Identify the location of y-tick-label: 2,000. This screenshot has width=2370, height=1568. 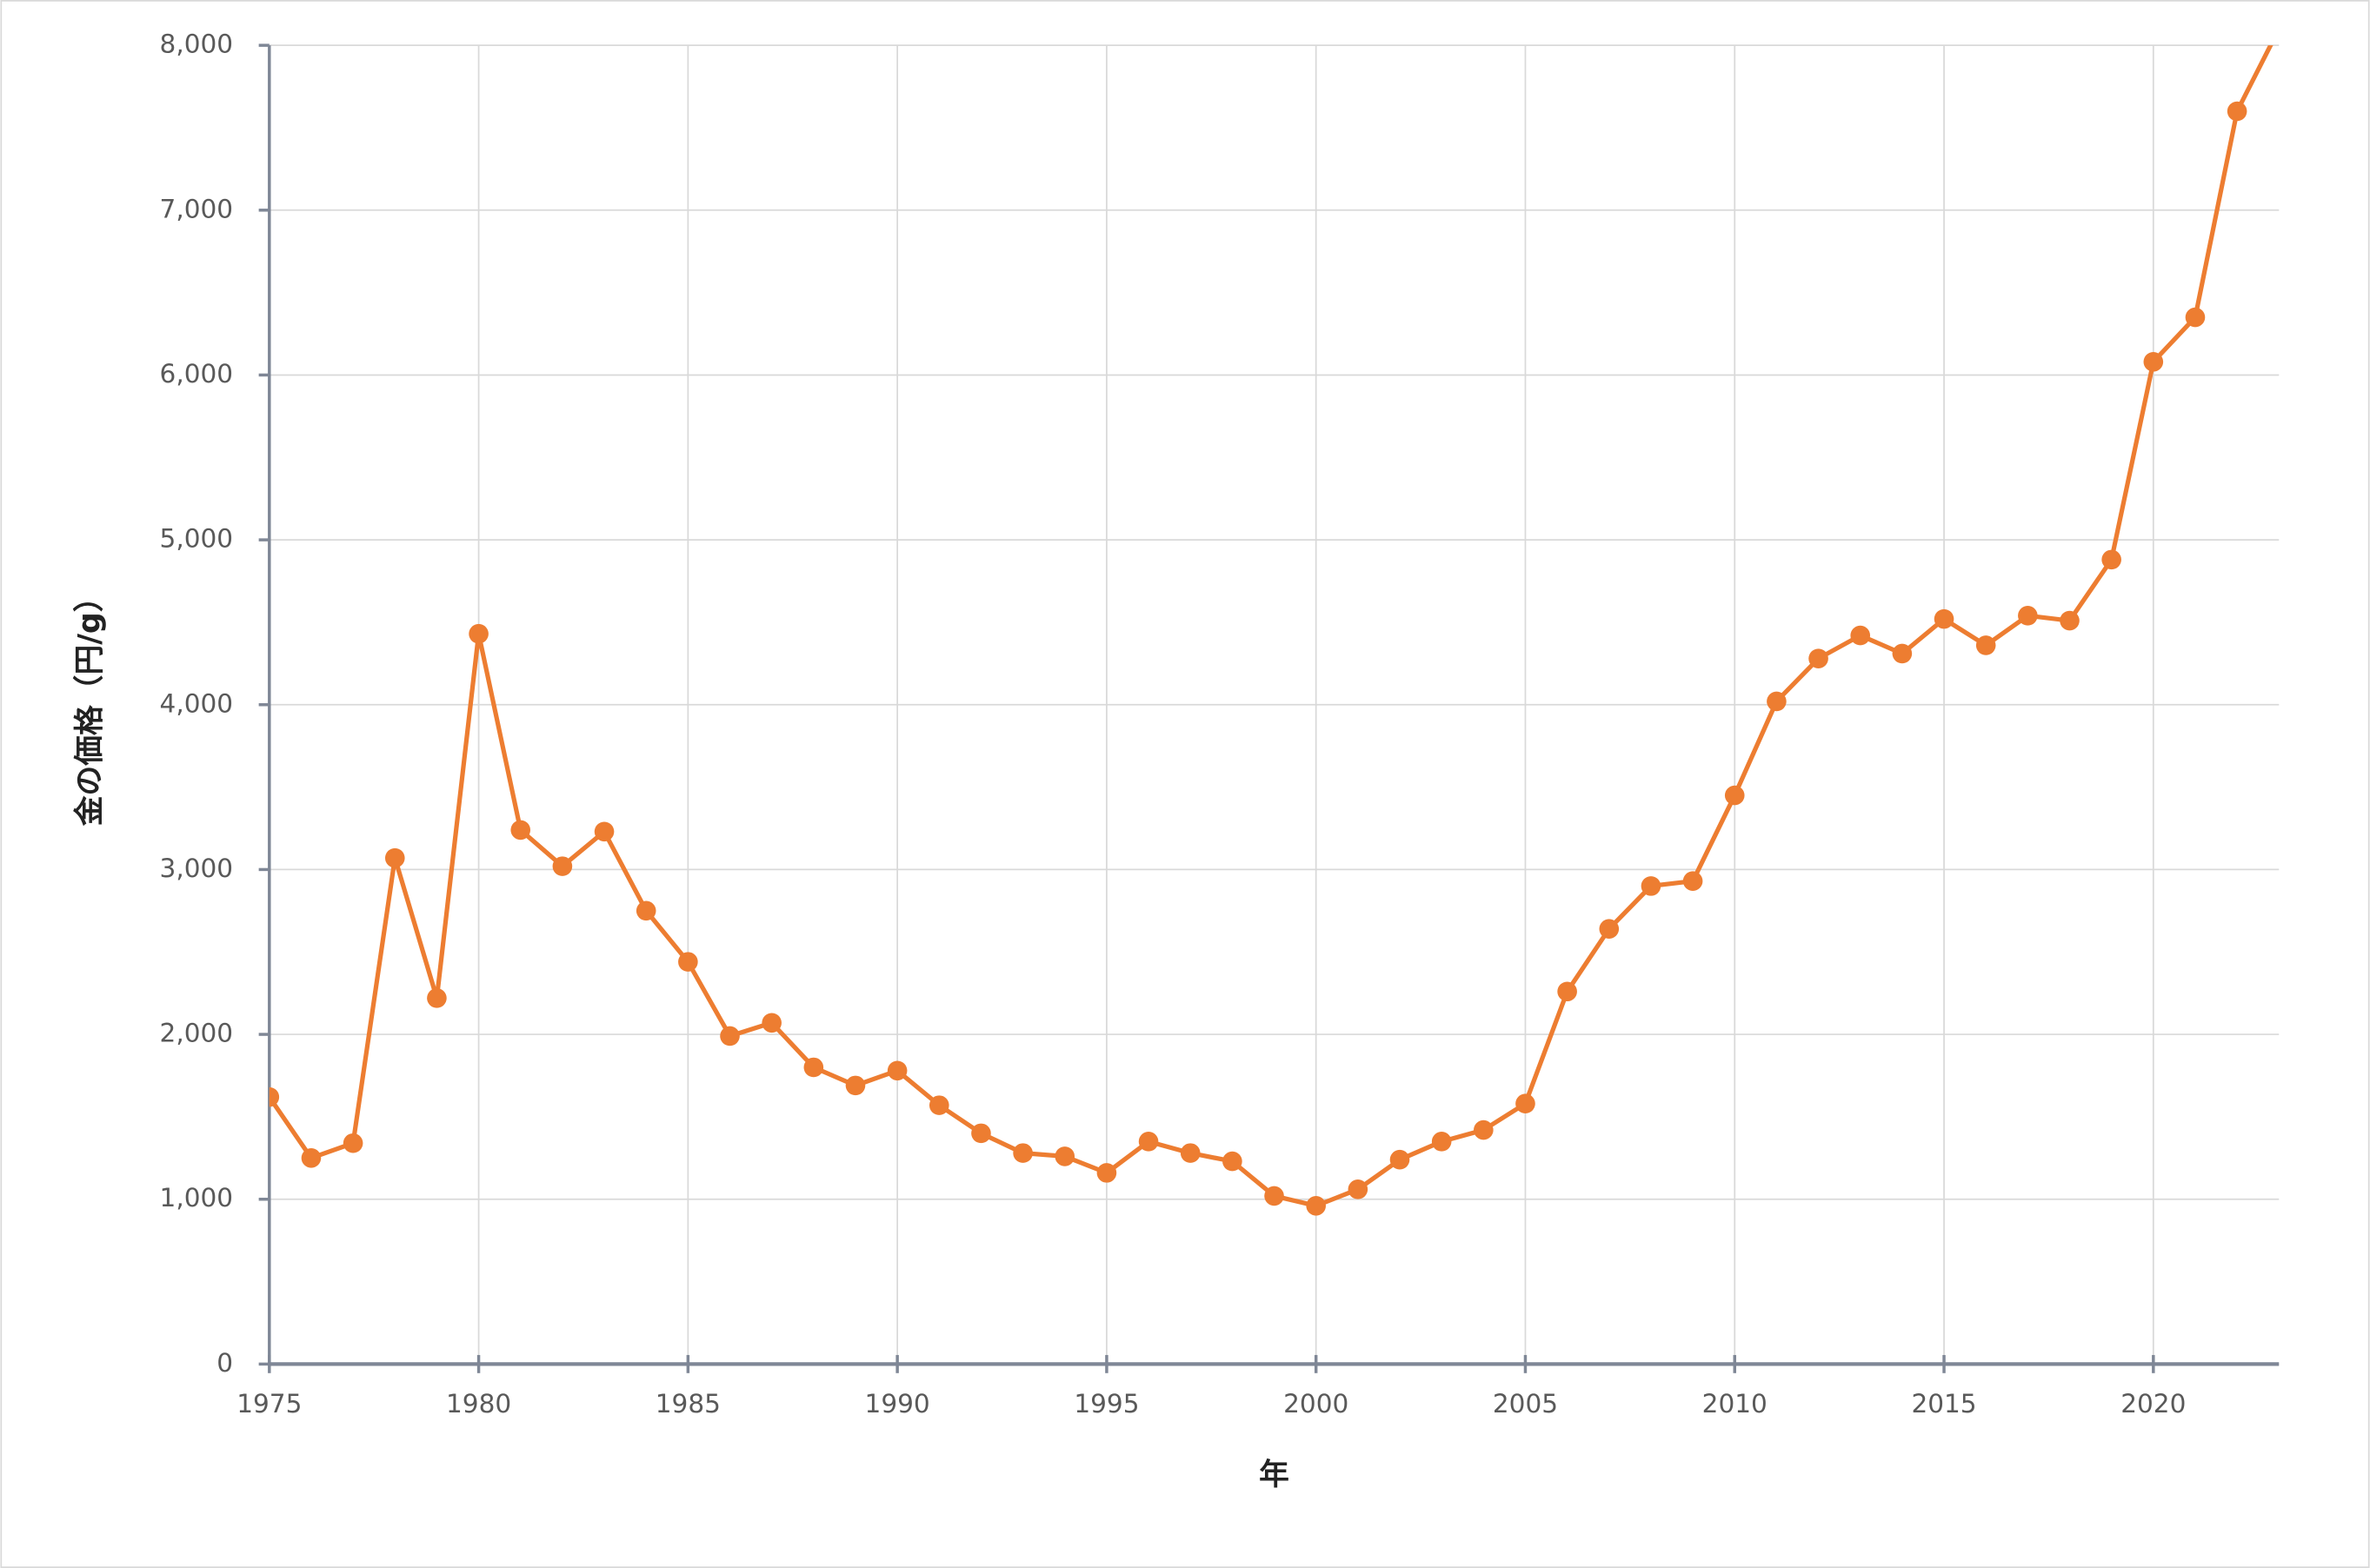
(197, 1033).